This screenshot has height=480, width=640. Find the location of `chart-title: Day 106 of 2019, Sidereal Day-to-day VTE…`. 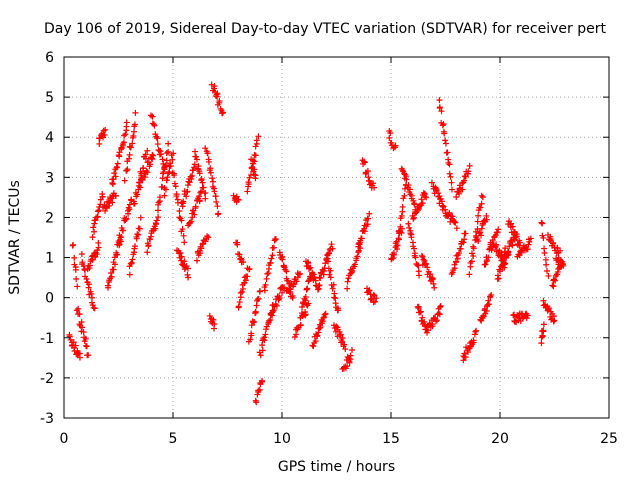

chart-title: Day 106 of 2019, Sidereal Day-to-day VTE… is located at coordinates (325, 29).